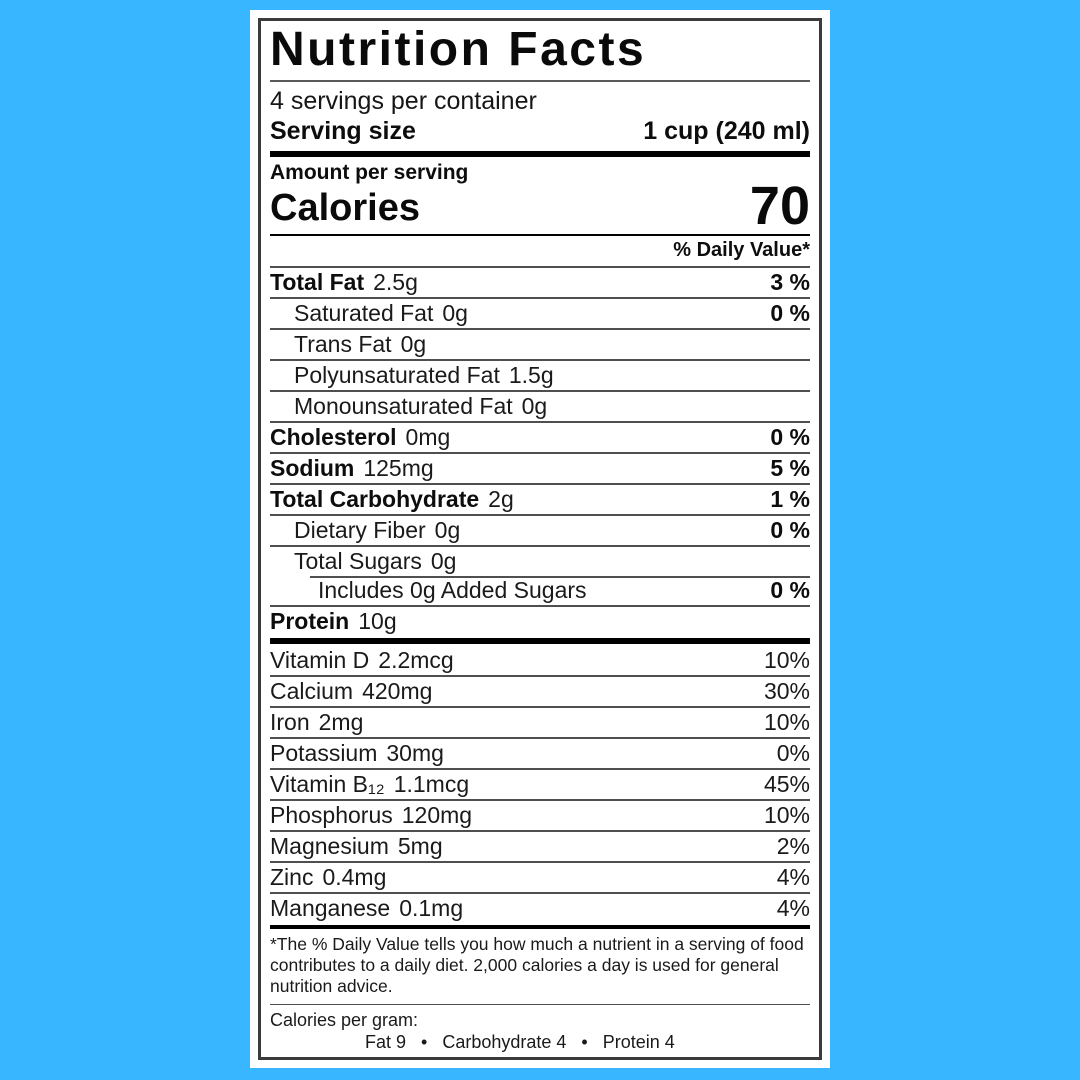 The image size is (1080, 1080). I want to click on nutrient-amount: 120mg, so click(437, 815).